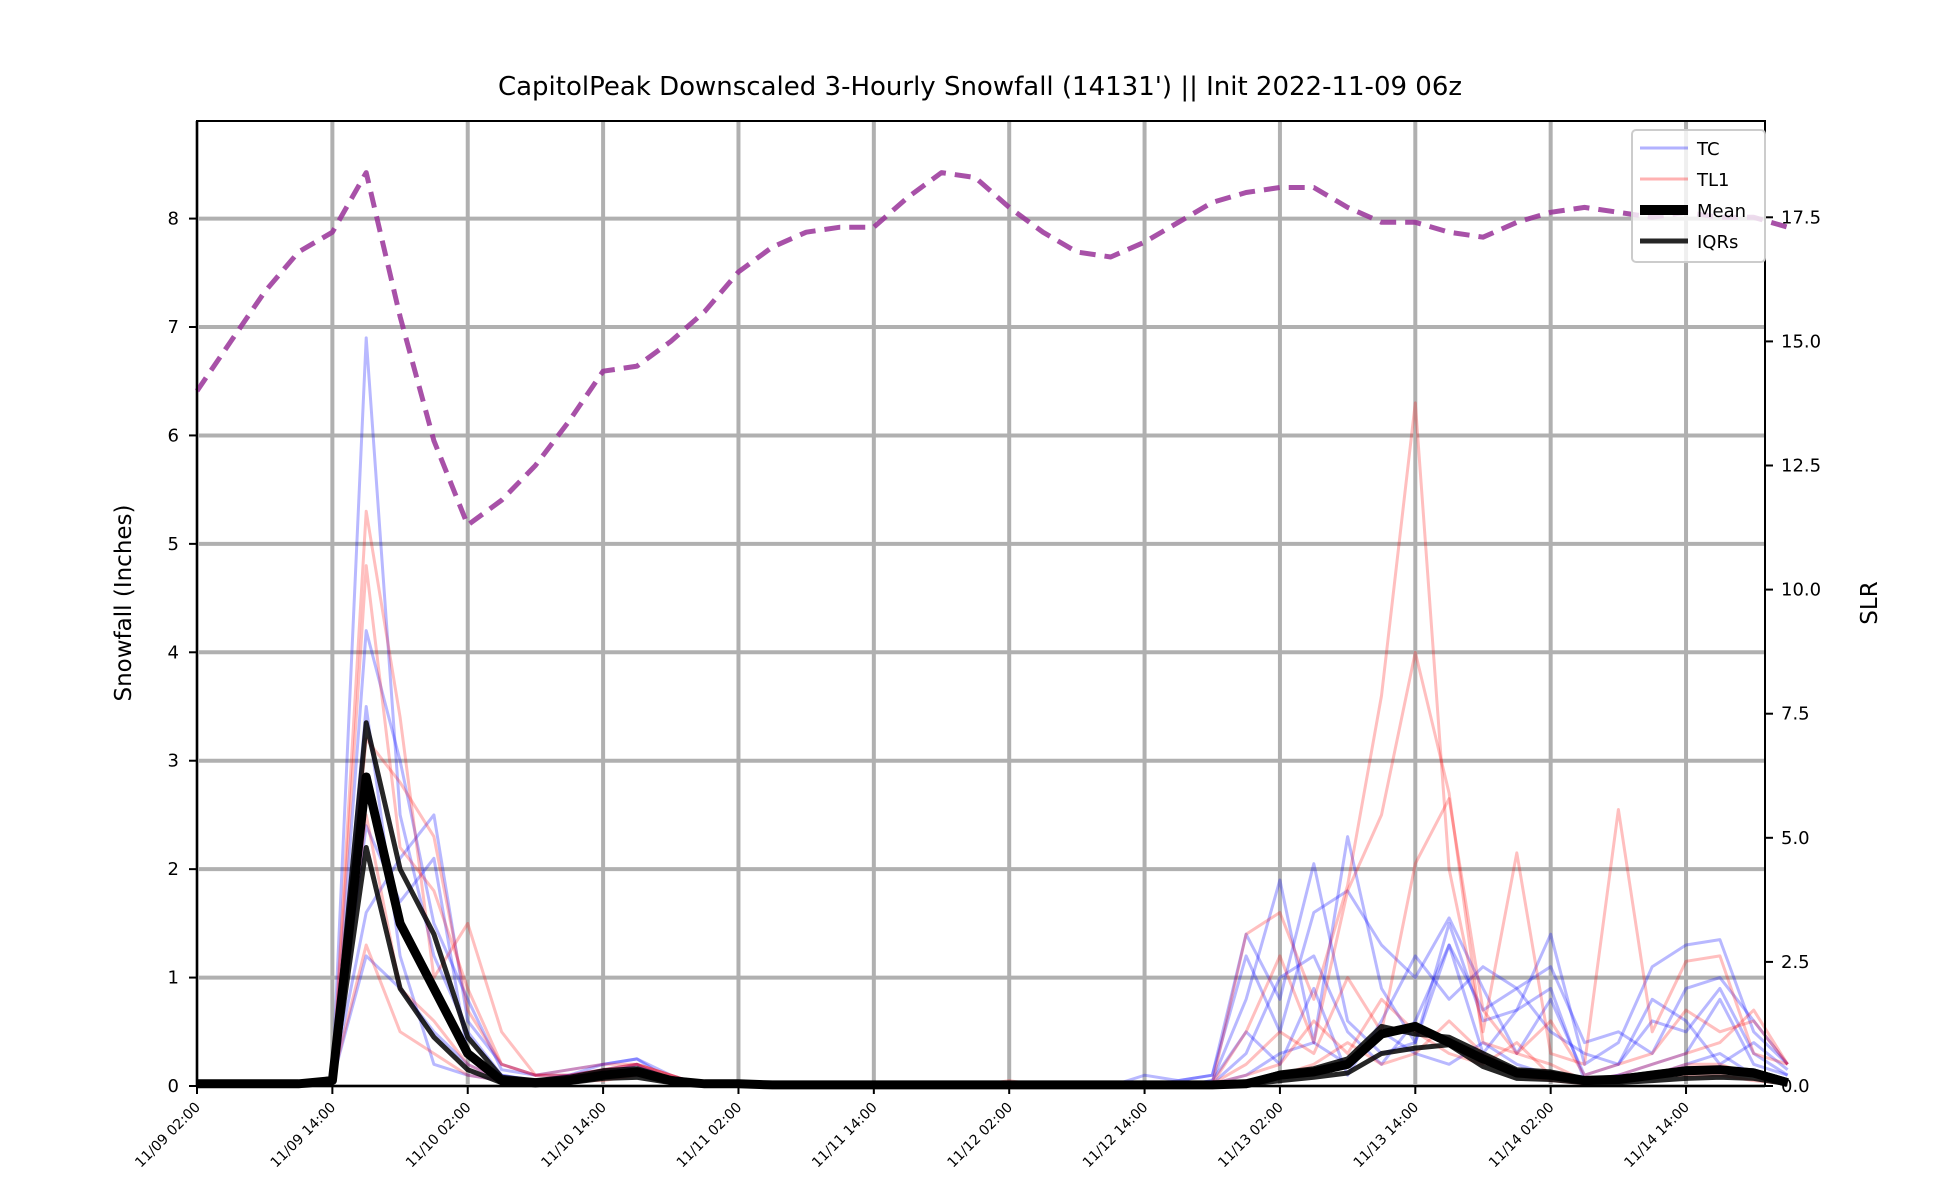 The height and width of the screenshot is (1204, 1950). Describe the element at coordinates (1387, 1136) in the screenshot. I see `x-tick-label: 11/13 14:00` at that location.